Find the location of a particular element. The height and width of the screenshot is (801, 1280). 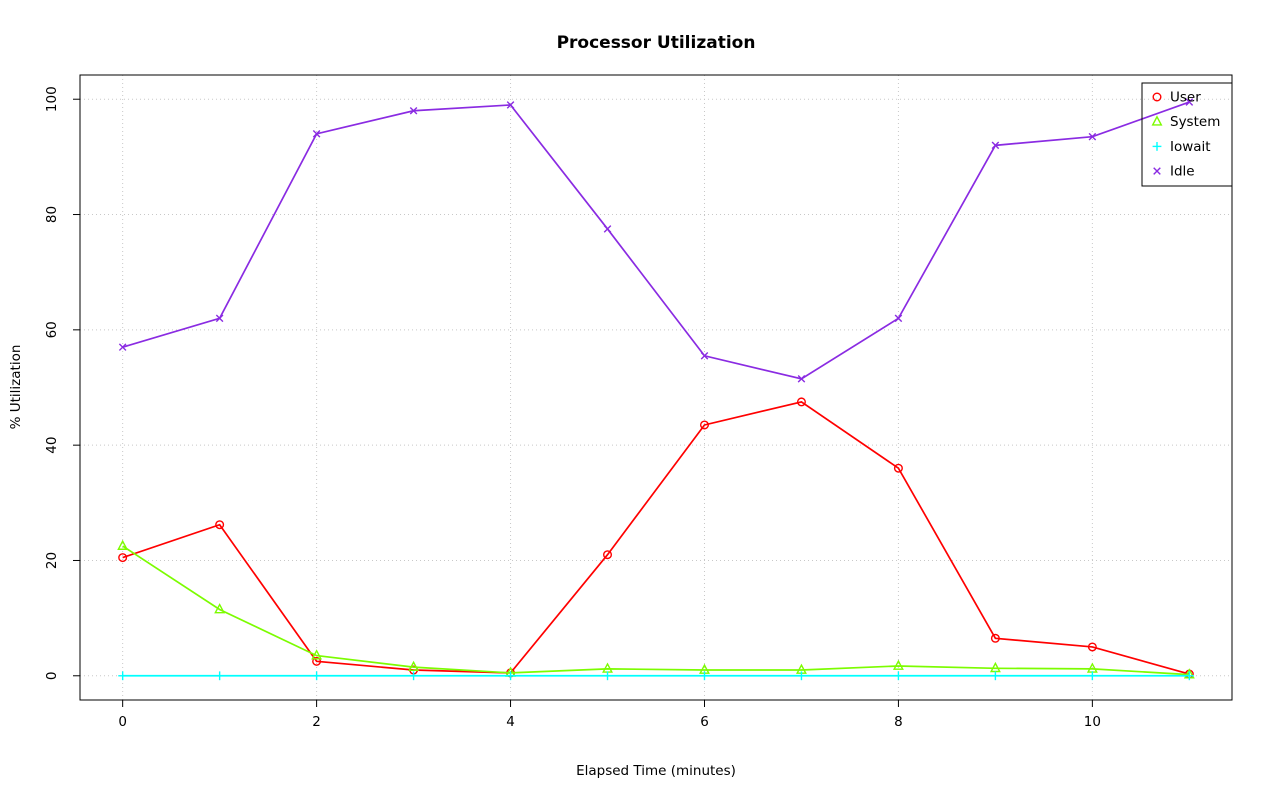

legend-label-idle: Idle is located at coordinates (1182, 172).